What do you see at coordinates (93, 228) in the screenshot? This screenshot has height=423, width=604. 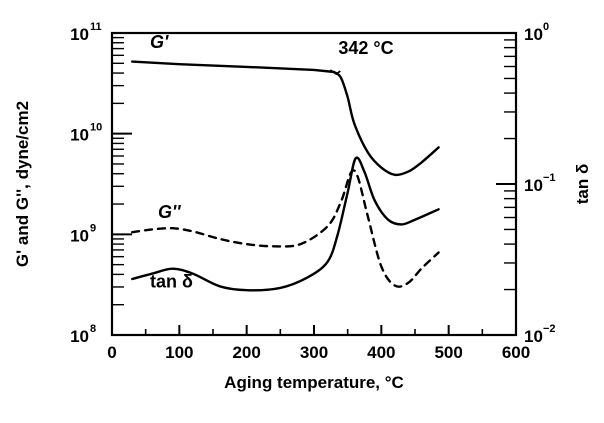 I see `y-left-tick-exponent: 9` at bounding box center [93, 228].